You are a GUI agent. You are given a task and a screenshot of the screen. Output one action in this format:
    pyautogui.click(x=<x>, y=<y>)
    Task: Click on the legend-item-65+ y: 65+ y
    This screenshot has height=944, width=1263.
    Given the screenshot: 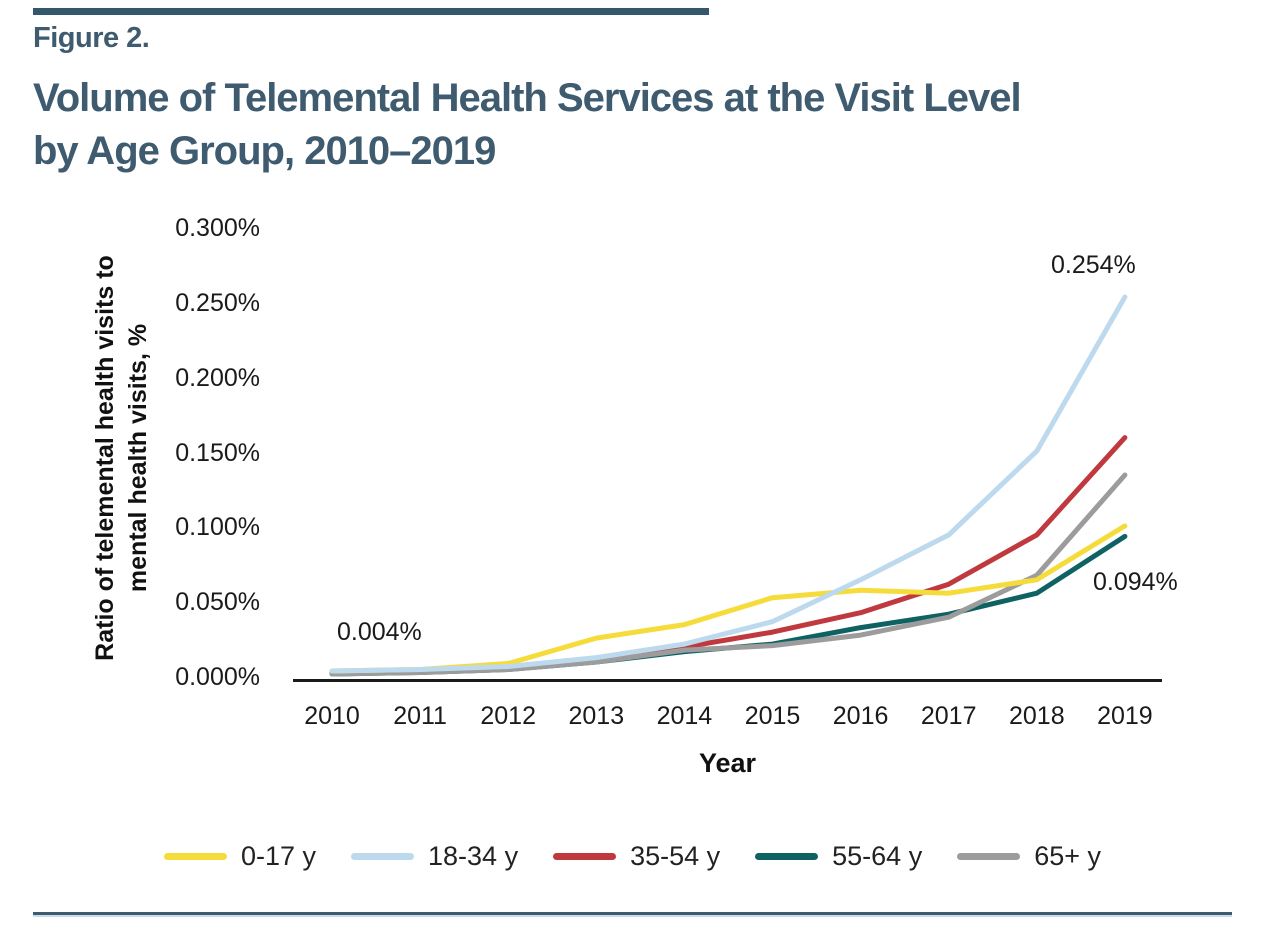 What is the action you would take?
    pyautogui.click(x=1029, y=856)
    